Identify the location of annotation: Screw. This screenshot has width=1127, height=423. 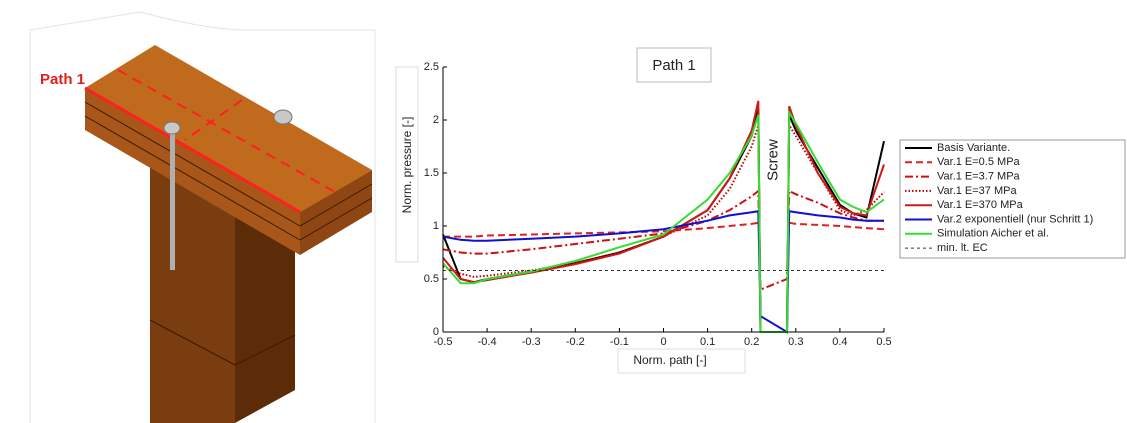
(773, 160).